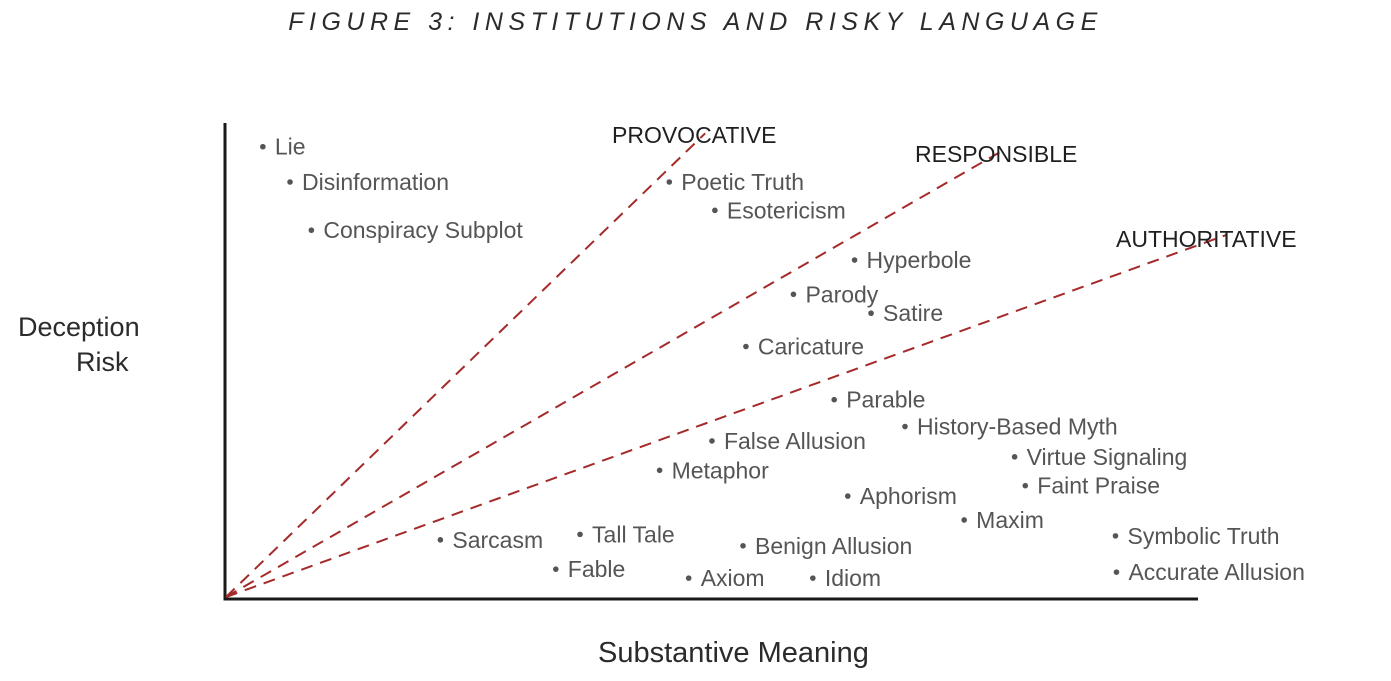 The width and height of the screenshot is (1391, 681). I want to click on data-point-conspiracy-subplot: Conspiracy Subplot, so click(415, 230).